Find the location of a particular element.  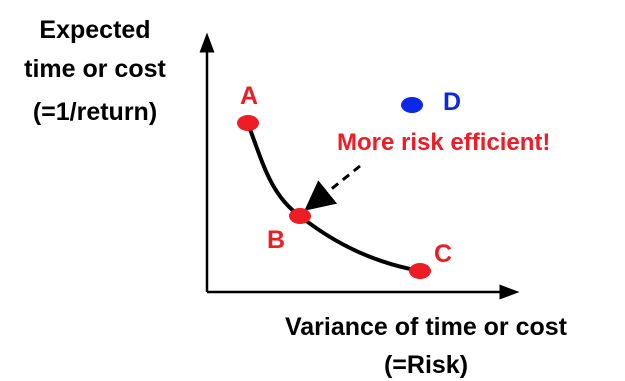

risk-efficient-arrow is located at coordinates (332, 187).